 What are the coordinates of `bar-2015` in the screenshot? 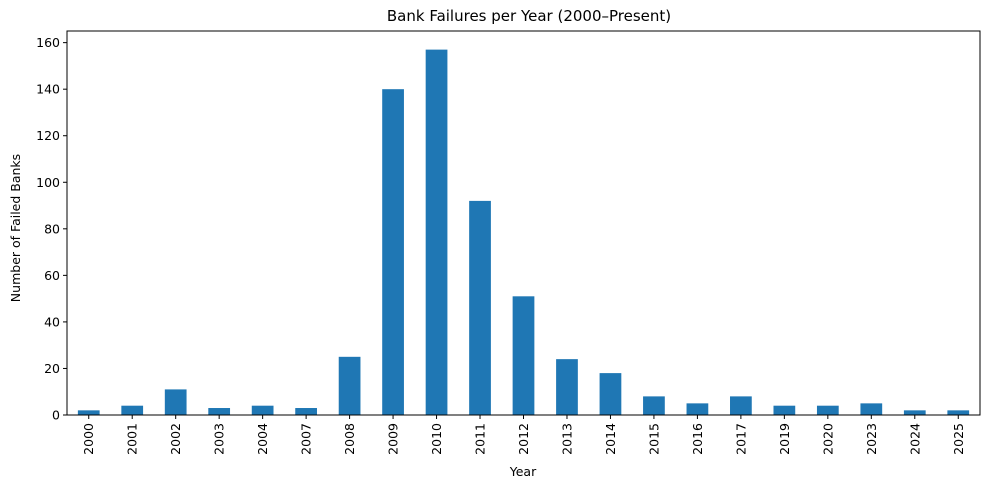 It's located at (654, 405).